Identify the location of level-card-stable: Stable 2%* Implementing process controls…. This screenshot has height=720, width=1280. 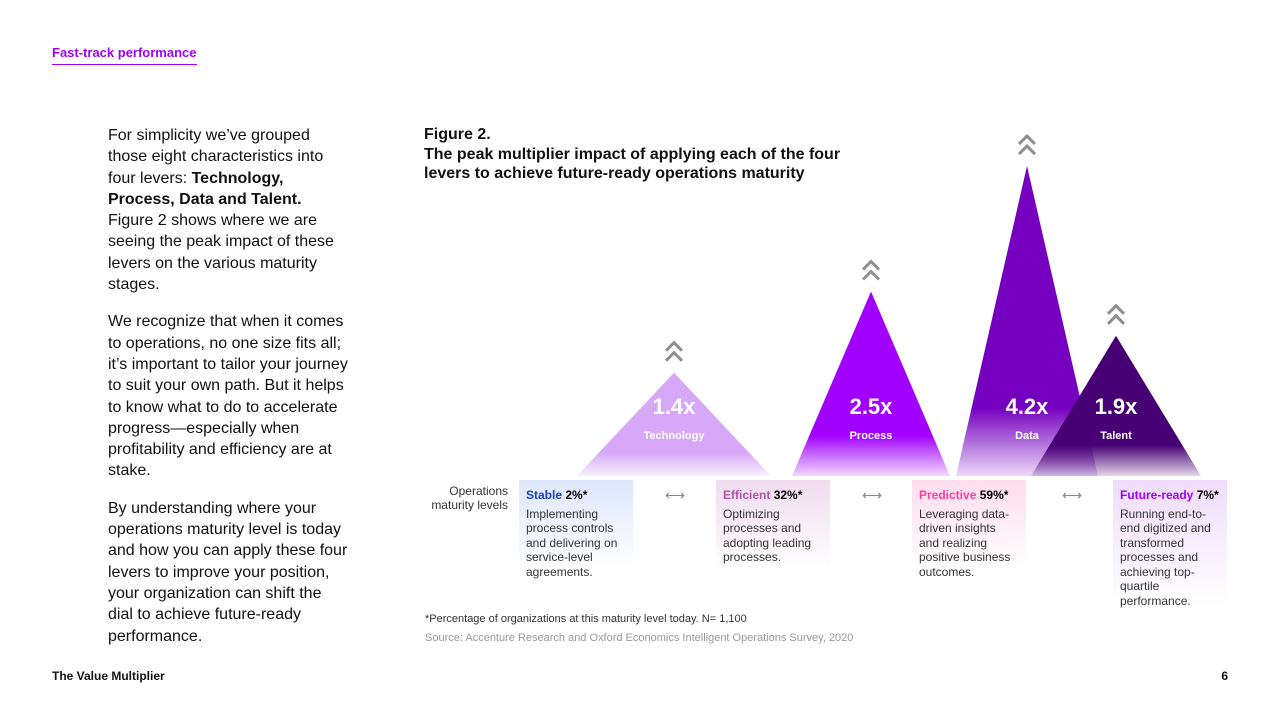
(576, 529).